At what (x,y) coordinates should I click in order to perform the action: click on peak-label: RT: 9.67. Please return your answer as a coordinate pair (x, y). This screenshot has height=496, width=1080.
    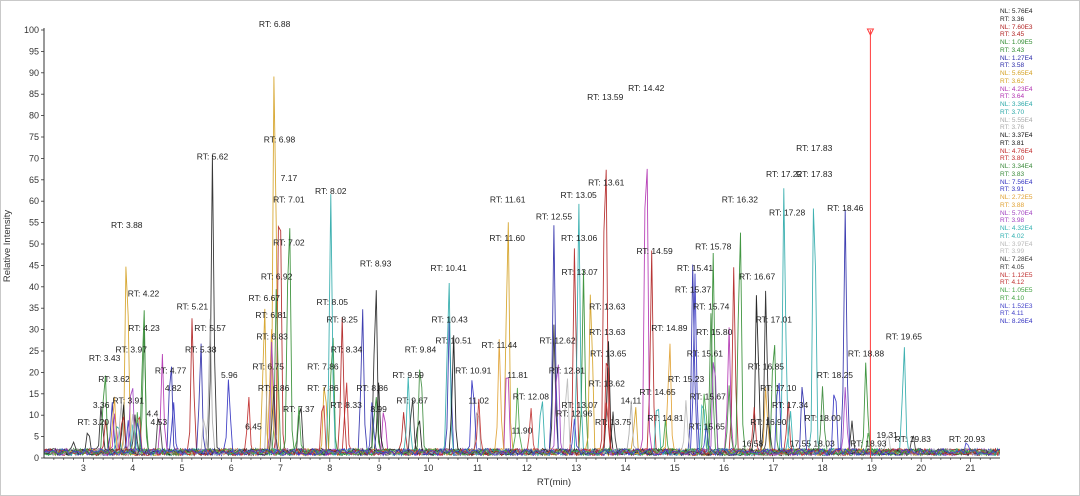
    Looking at the image, I should click on (412, 401).